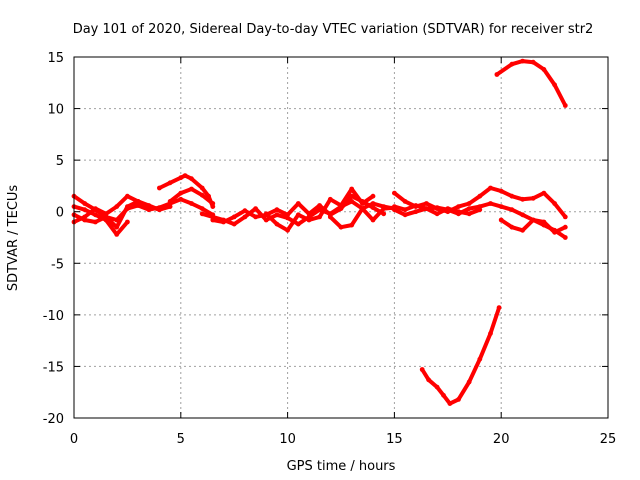 Image resolution: width=640 pixels, height=480 pixels. What do you see at coordinates (55, 110) in the screenshot?
I see `y-tick-label: 10` at bounding box center [55, 110].